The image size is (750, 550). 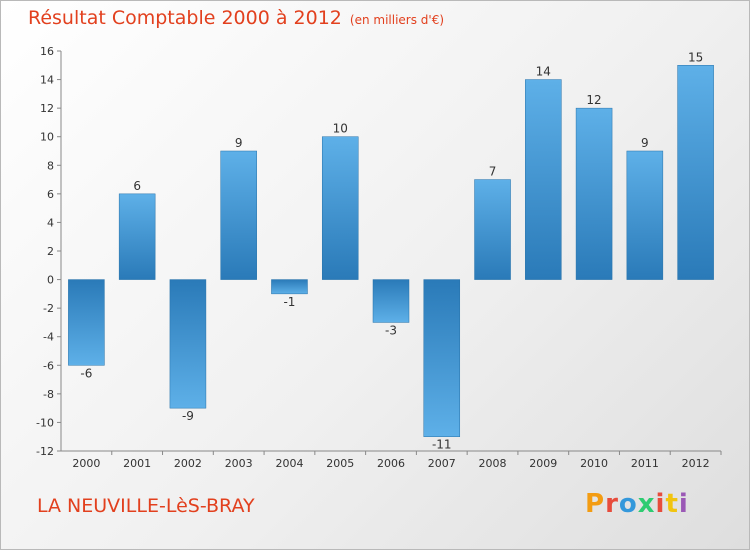 I want to click on bar-2011, so click(x=645, y=215).